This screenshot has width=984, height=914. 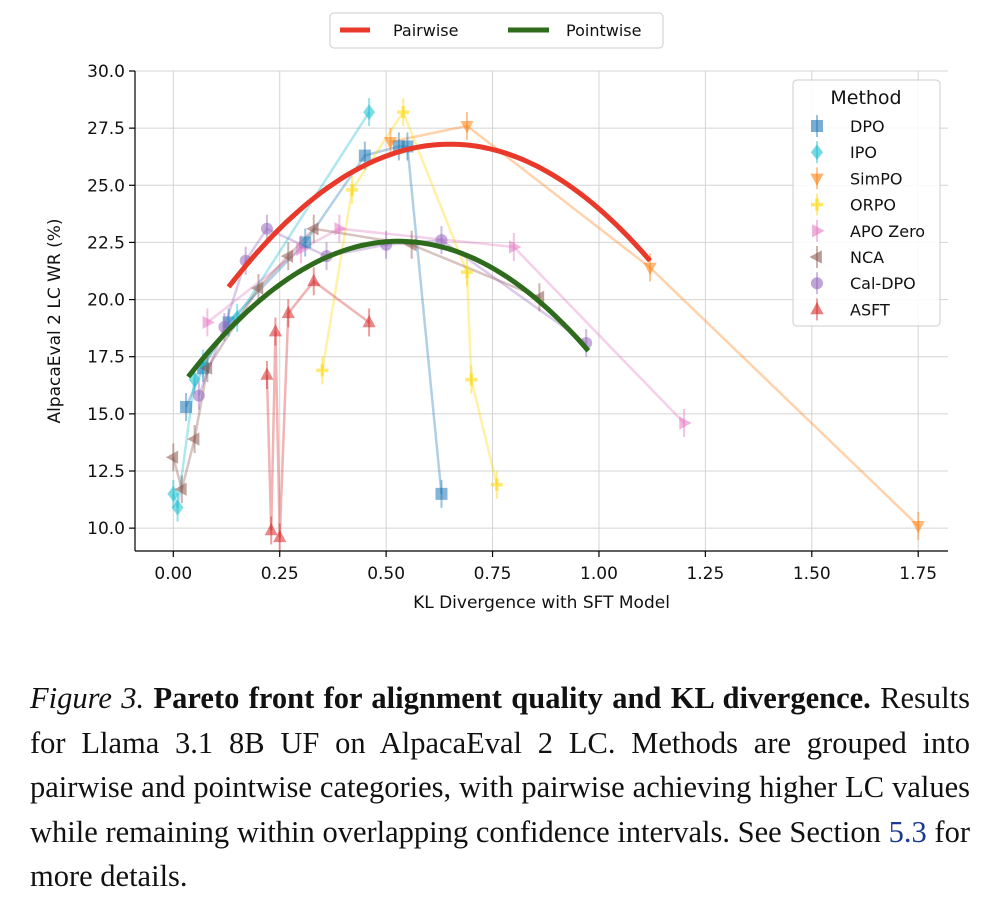 I want to click on fit-curve-pointwise, so click(x=388, y=308).